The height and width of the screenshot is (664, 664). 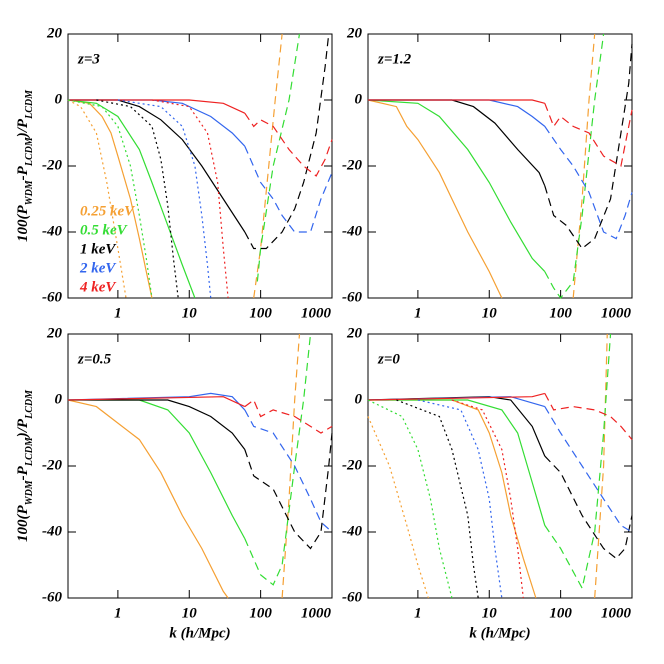 What do you see at coordinates (94, 359) in the screenshot?
I see `panel-label: z=0.5` at bounding box center [94, 359].